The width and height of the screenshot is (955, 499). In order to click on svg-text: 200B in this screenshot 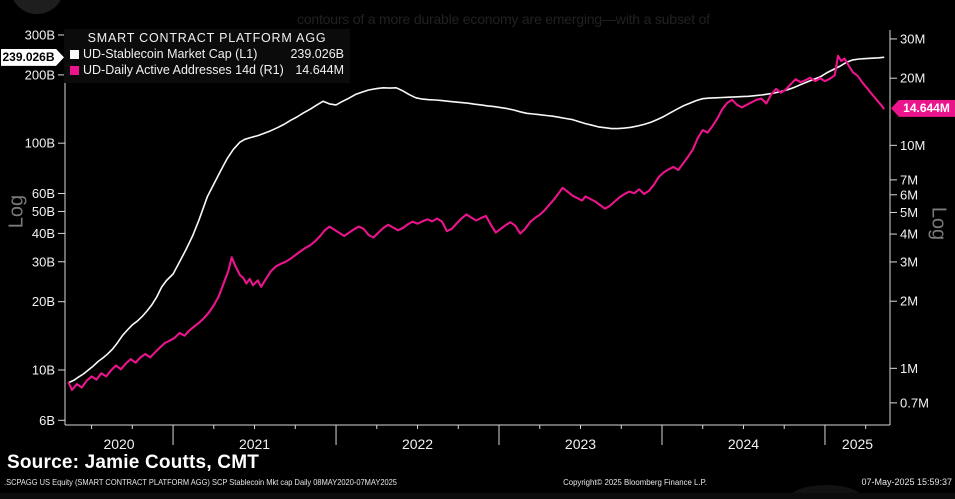, I will do `click(40, 74)`.